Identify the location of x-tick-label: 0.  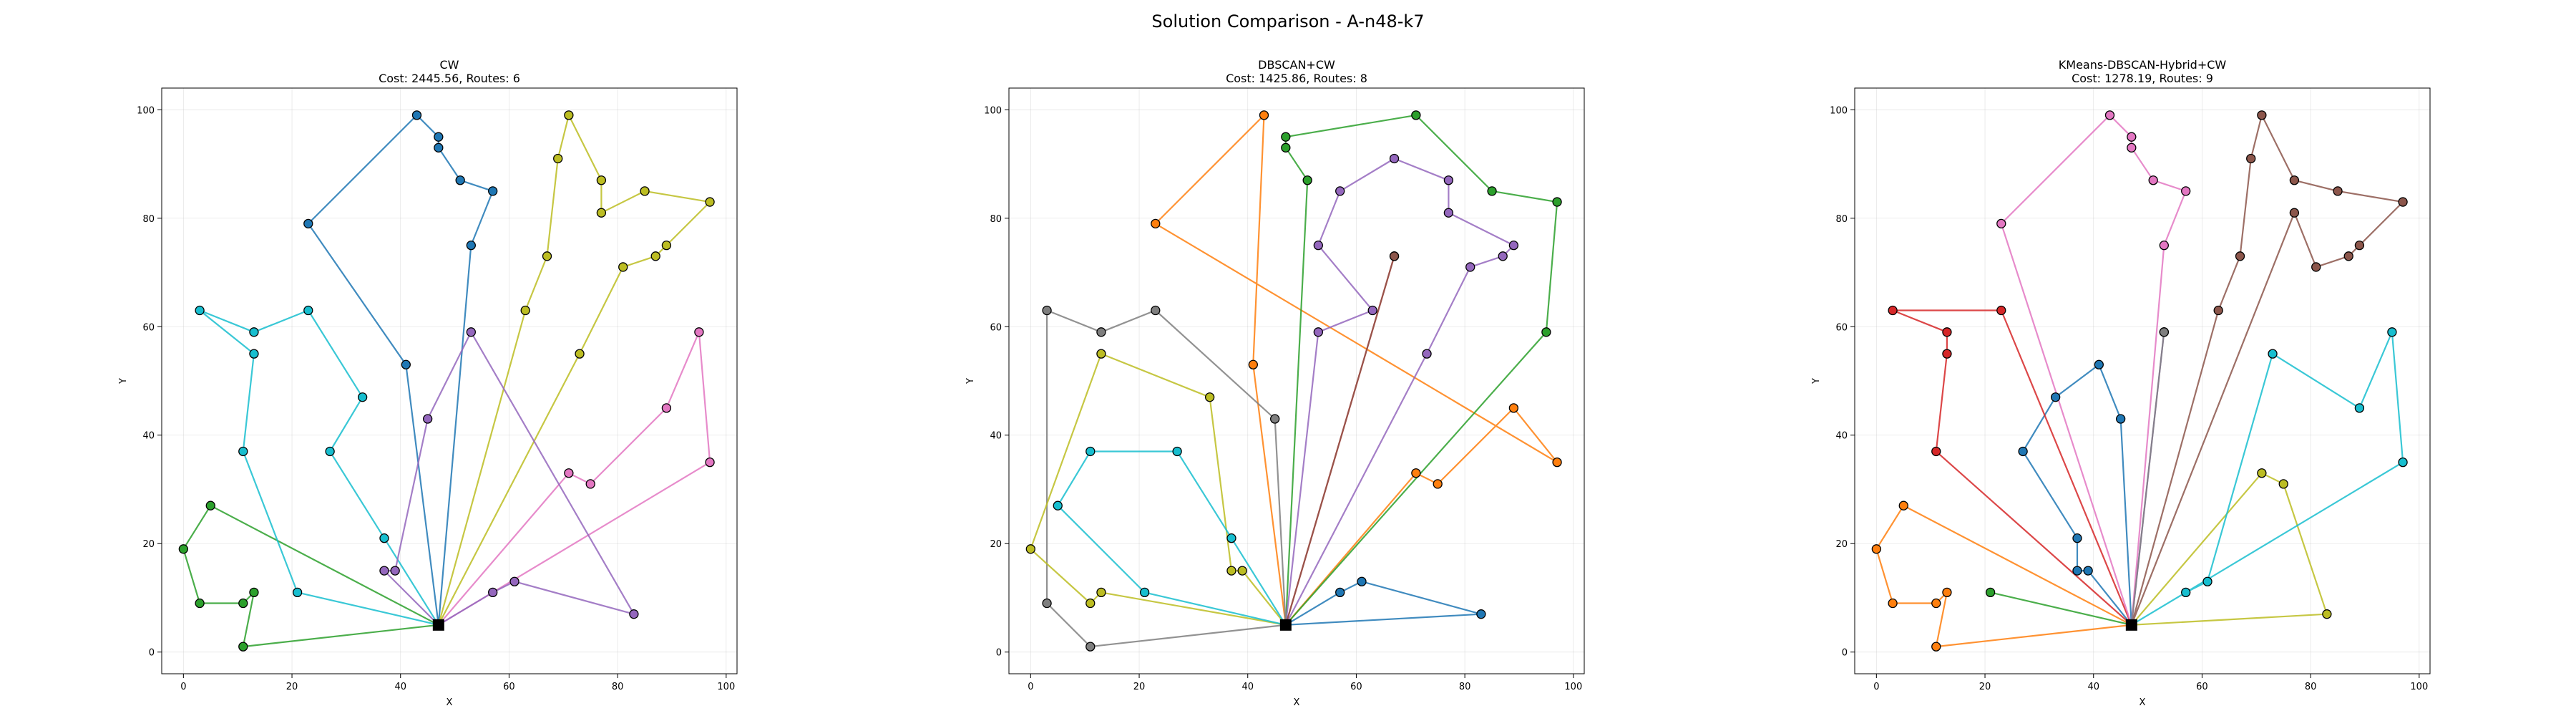
(1030, 687).